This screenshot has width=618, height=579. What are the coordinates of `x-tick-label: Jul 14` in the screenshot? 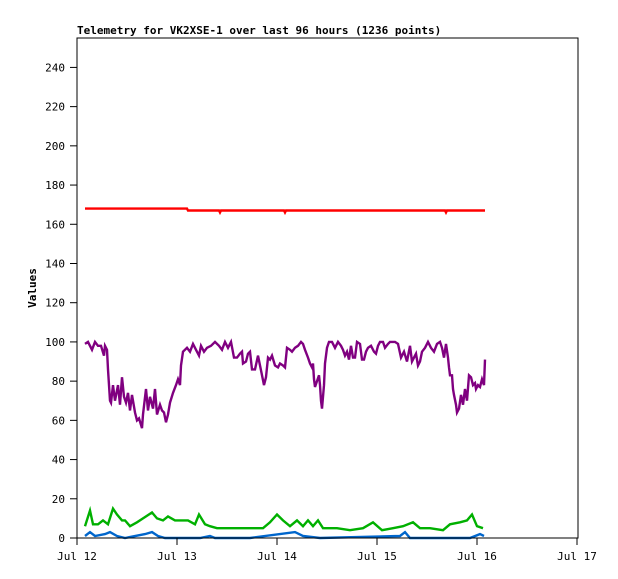 It's located at (277, 556).